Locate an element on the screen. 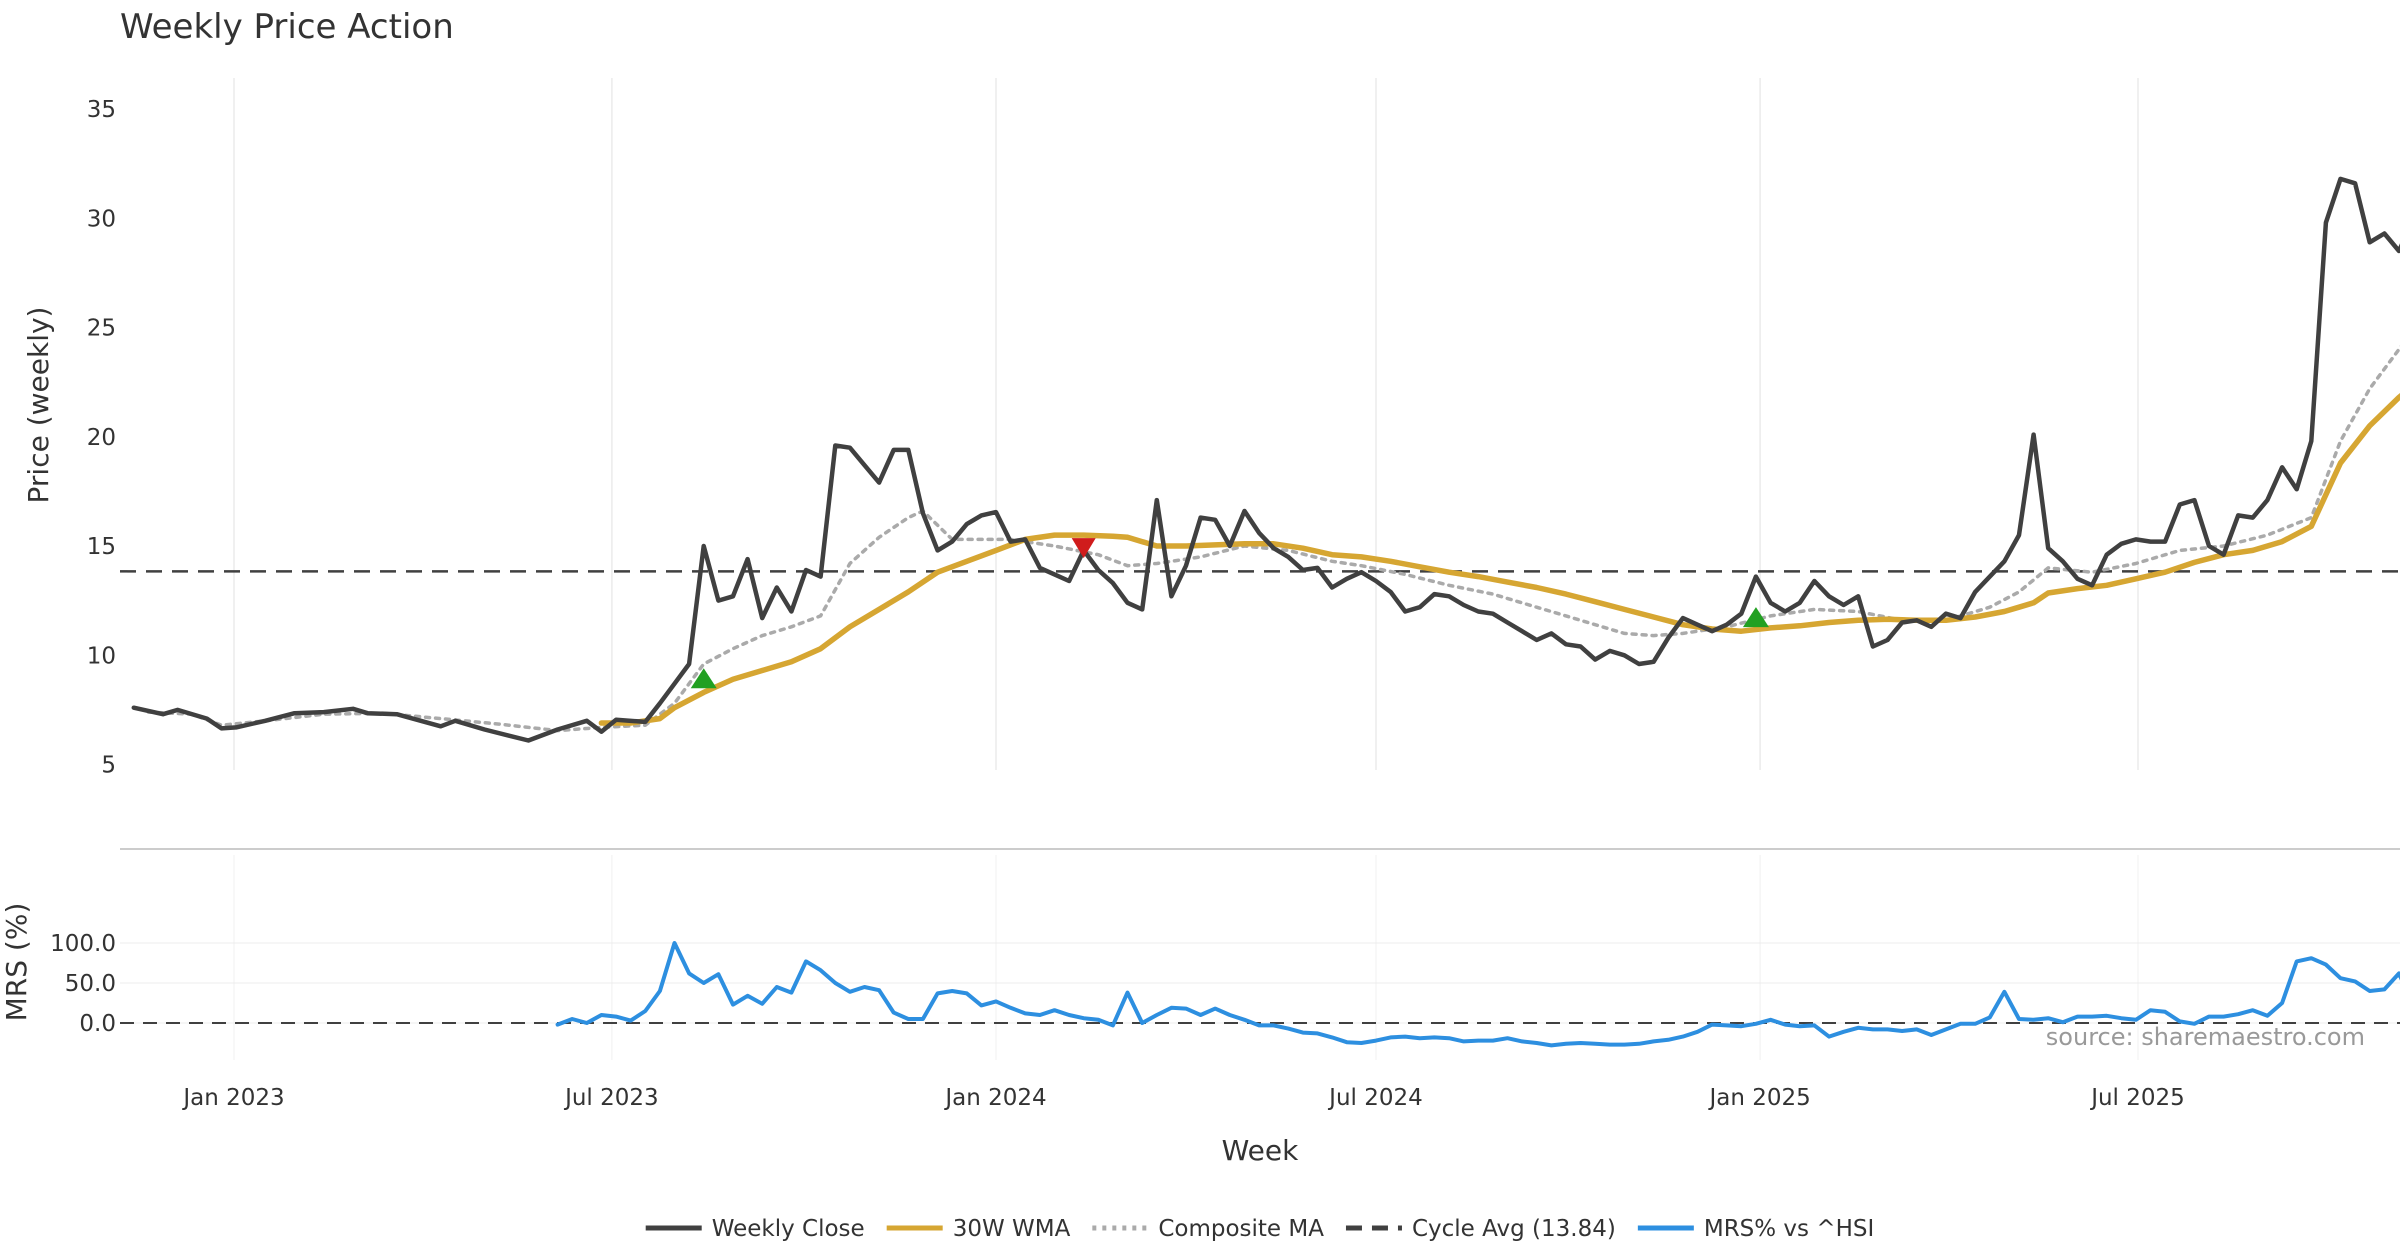 This screenshot has width=2400, height=1260. mrs-series-group is located at coordinates (1477, 994).